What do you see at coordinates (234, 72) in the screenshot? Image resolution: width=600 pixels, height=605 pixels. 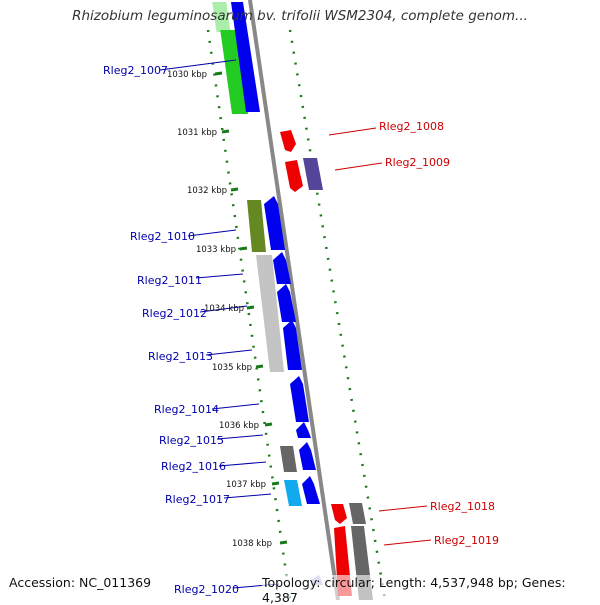 I see `gene-block-rleg2-1007-green` at bounding box center [234, 72].